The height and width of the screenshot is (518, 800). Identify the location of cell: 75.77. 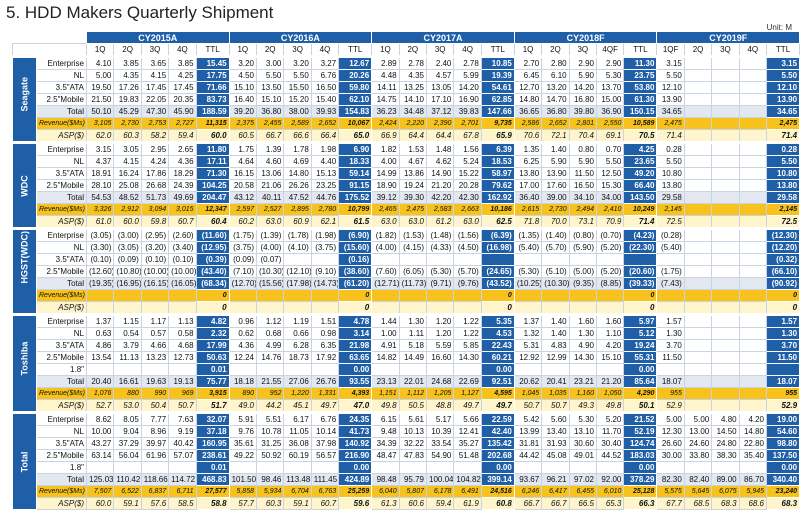
(212, 381).